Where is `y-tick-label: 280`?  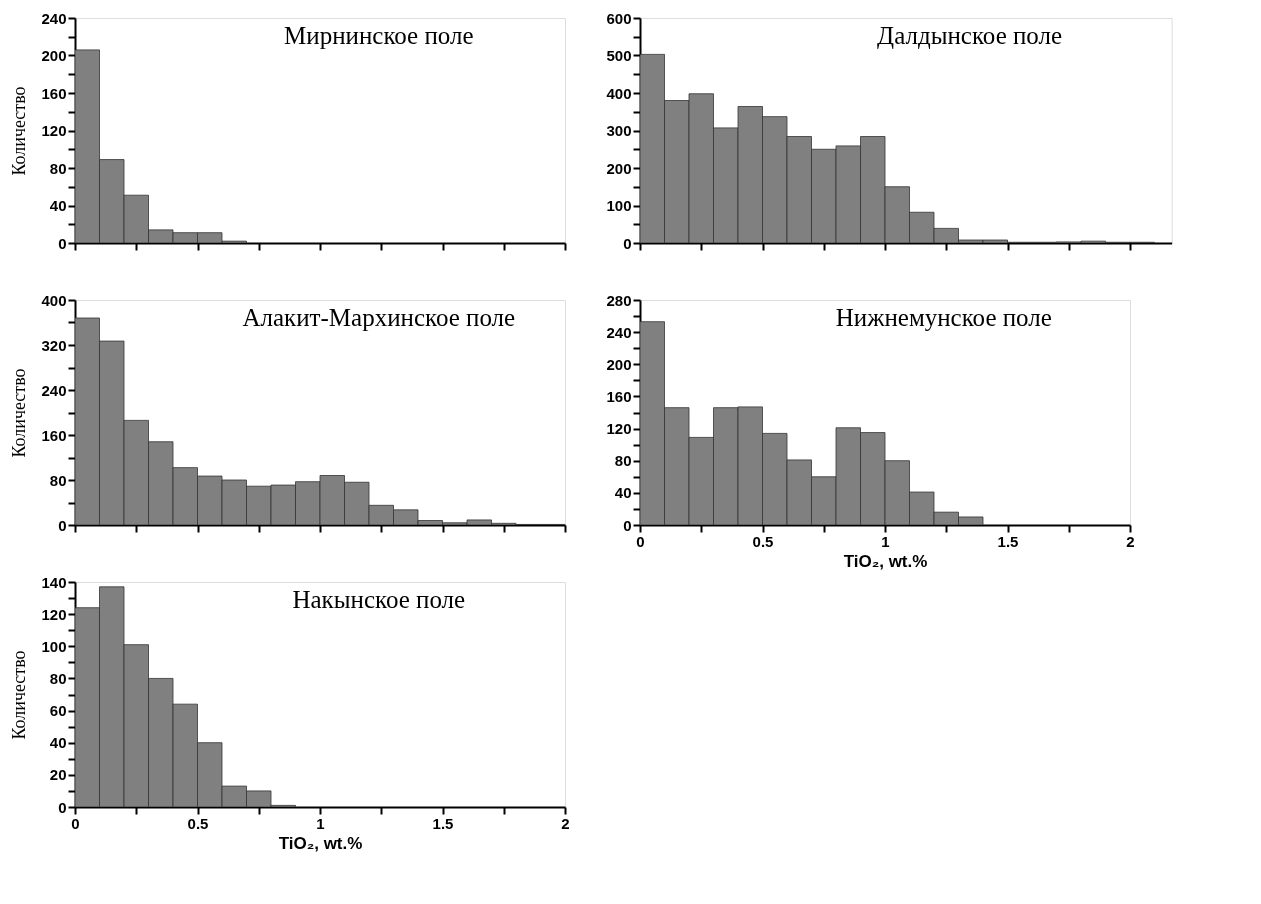
y-tick-label: 280 is located at coordinates (619, 300).